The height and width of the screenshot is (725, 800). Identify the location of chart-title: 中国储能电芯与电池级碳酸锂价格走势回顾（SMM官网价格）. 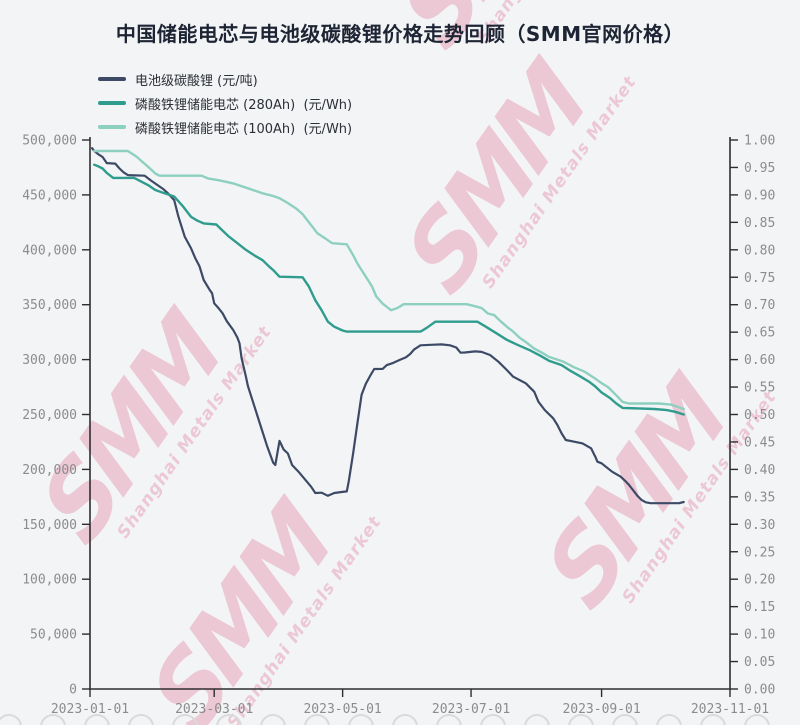
(400, 34).